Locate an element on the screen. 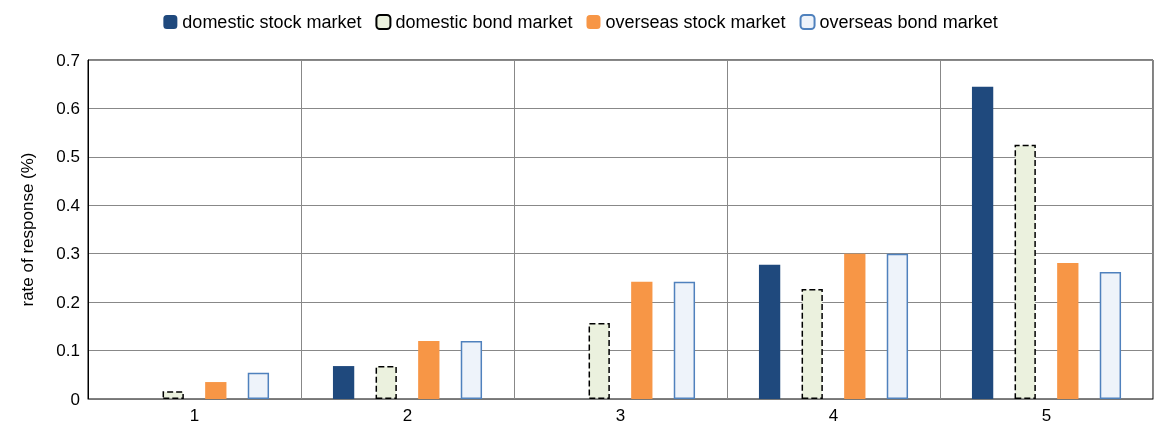  x-tick-label: 2 is located at coordinates (407, 415).